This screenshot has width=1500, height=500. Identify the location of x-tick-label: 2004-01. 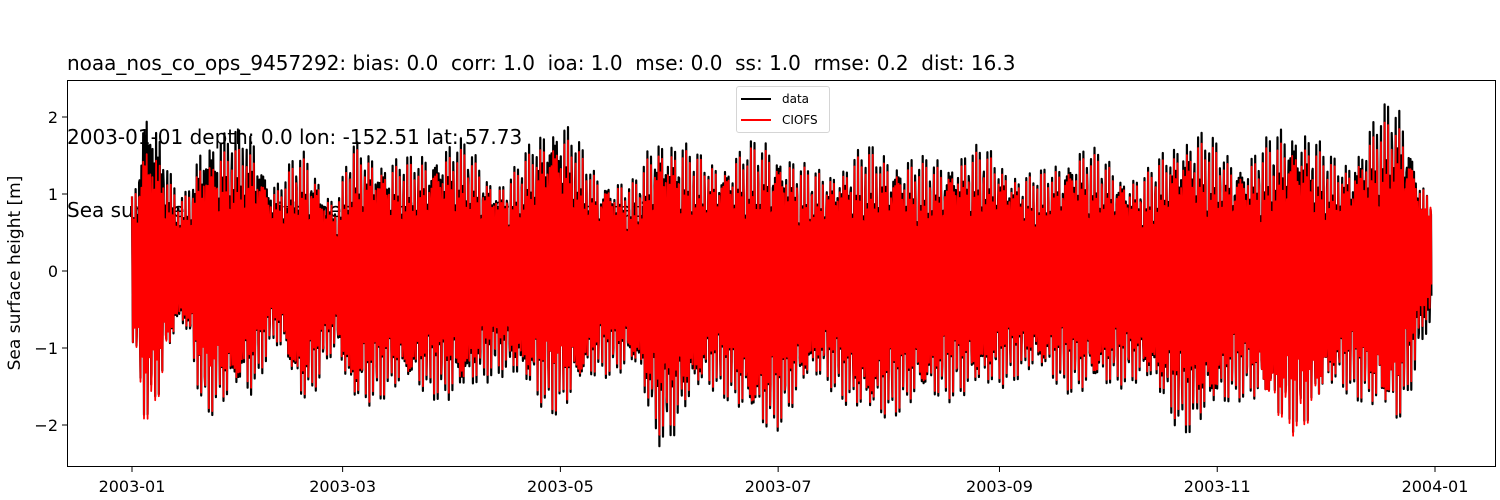
(1435, 486).